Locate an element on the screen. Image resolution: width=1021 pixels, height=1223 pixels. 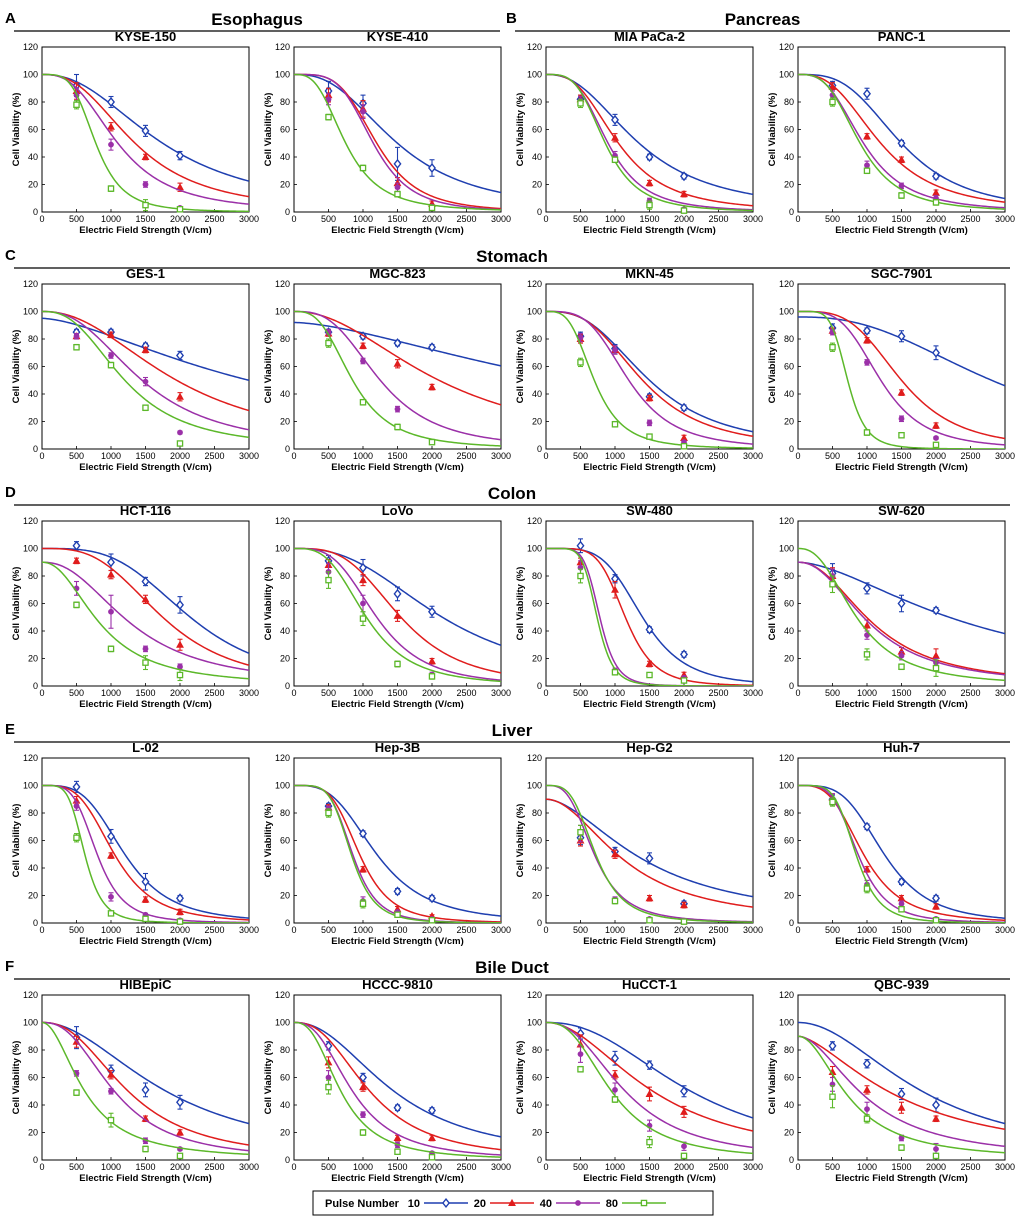
chart-title: MGC-823 is located at coordinates (397, 273).